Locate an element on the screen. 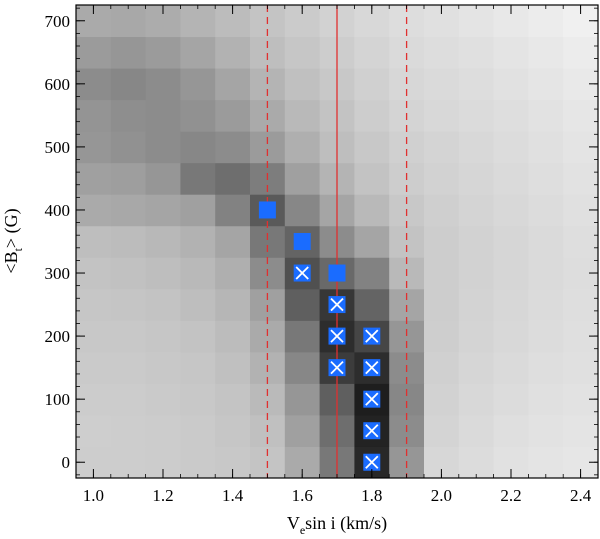  x-tick-label: 1.8 is located at coordinates (371, 495).